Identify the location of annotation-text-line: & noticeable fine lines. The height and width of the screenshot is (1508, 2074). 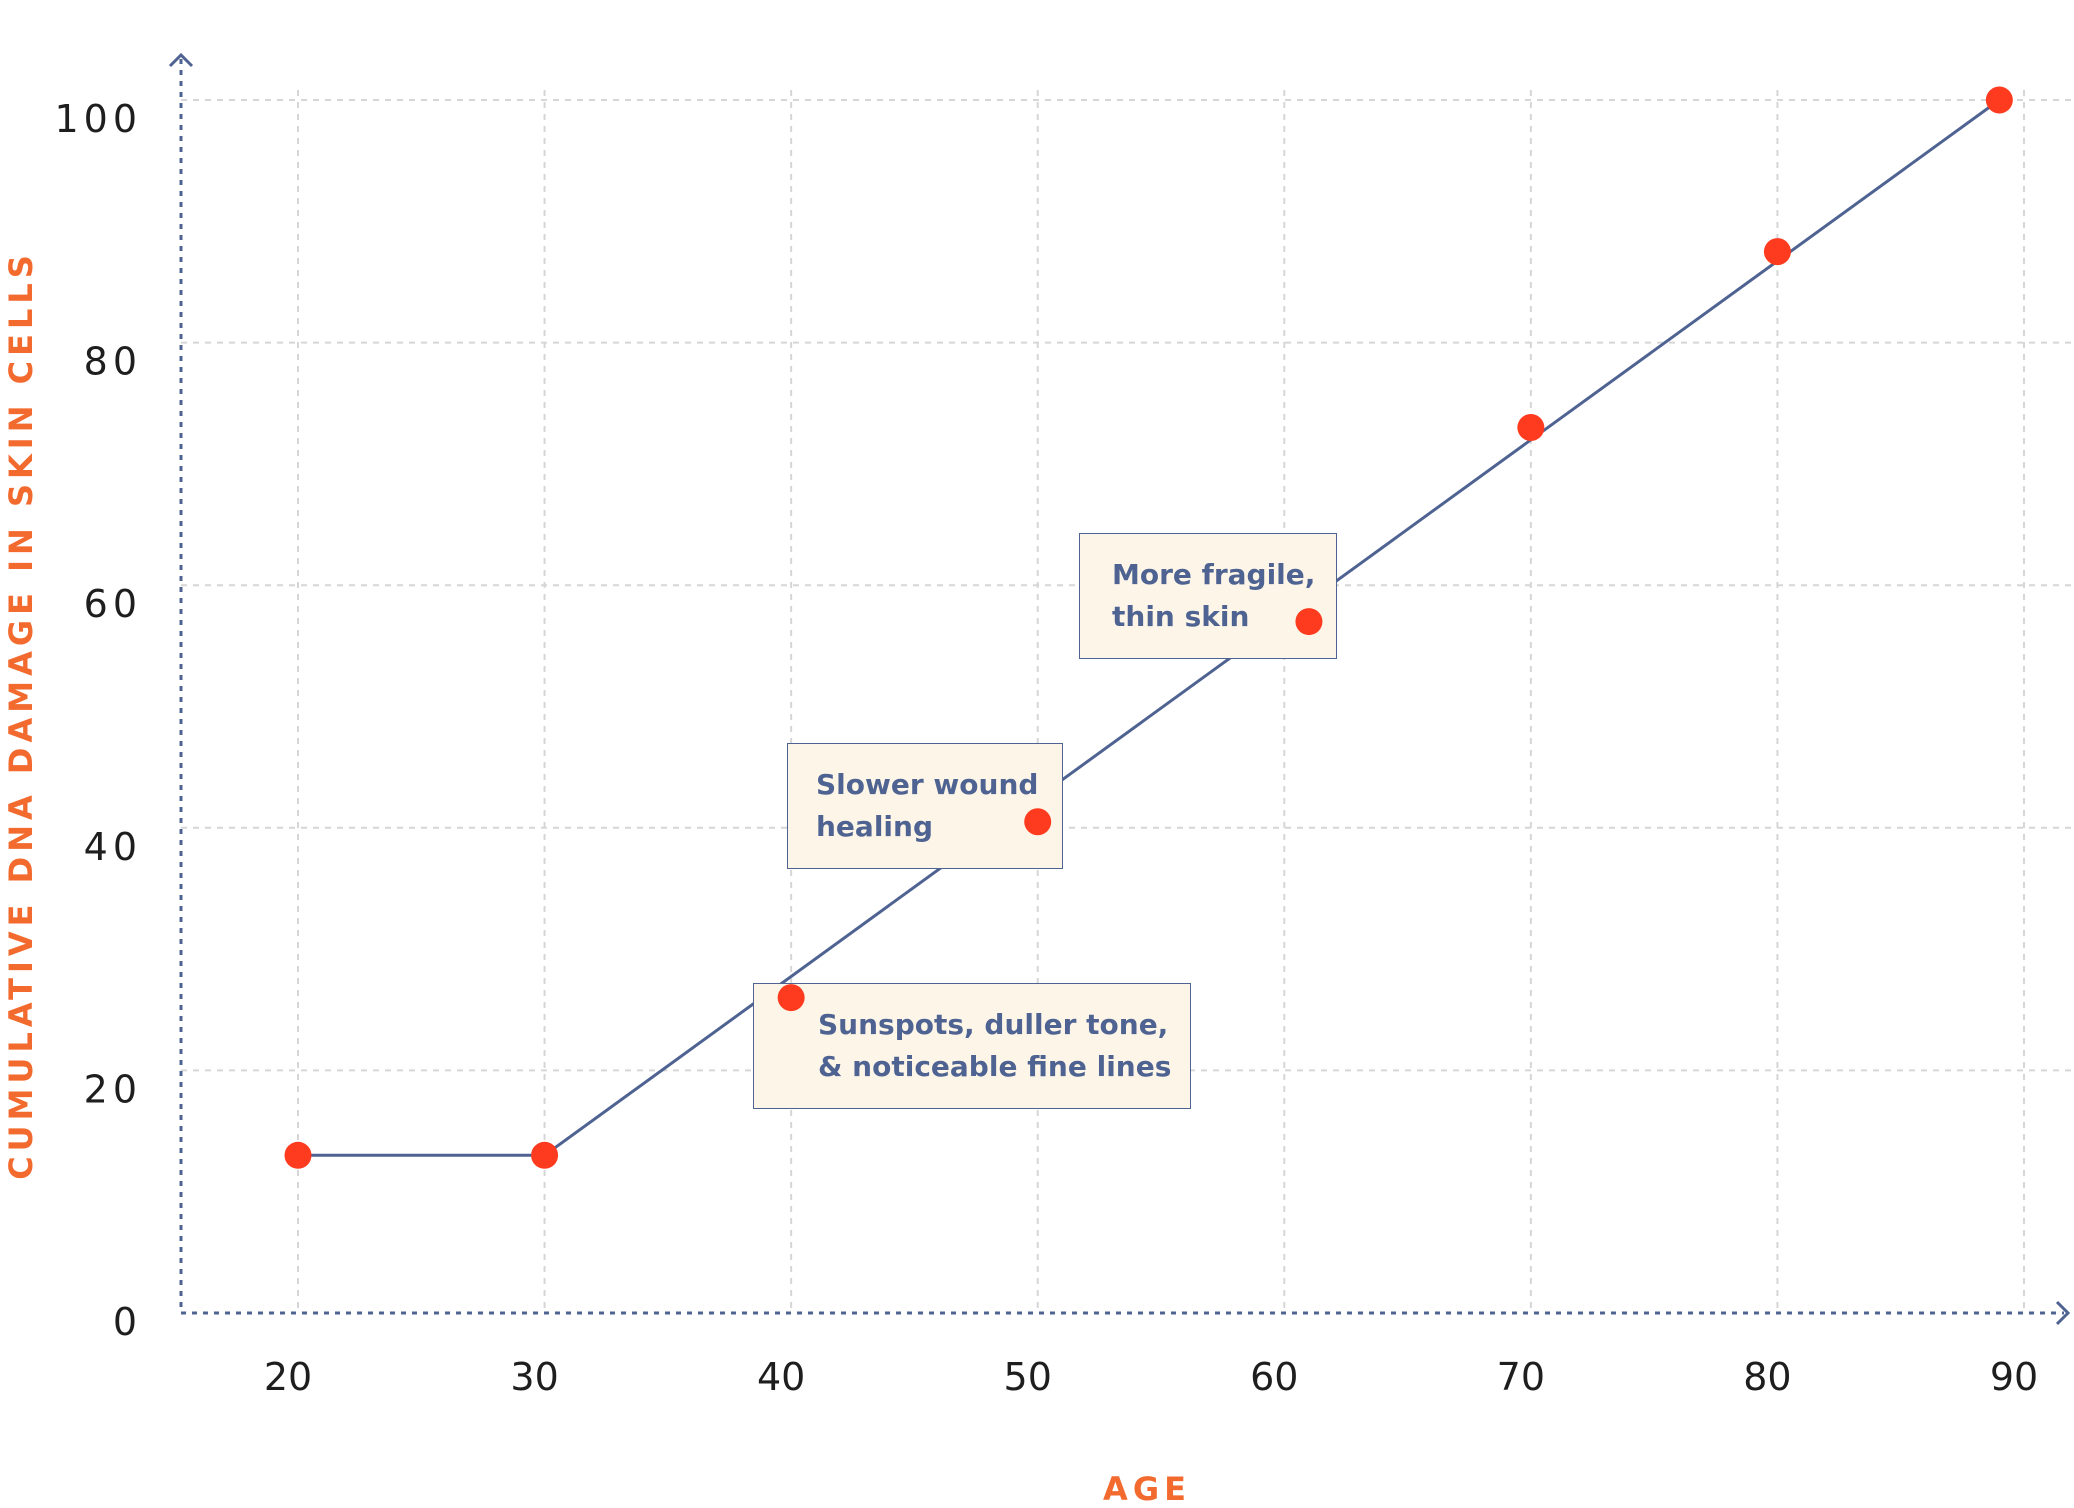
(995, 1066).